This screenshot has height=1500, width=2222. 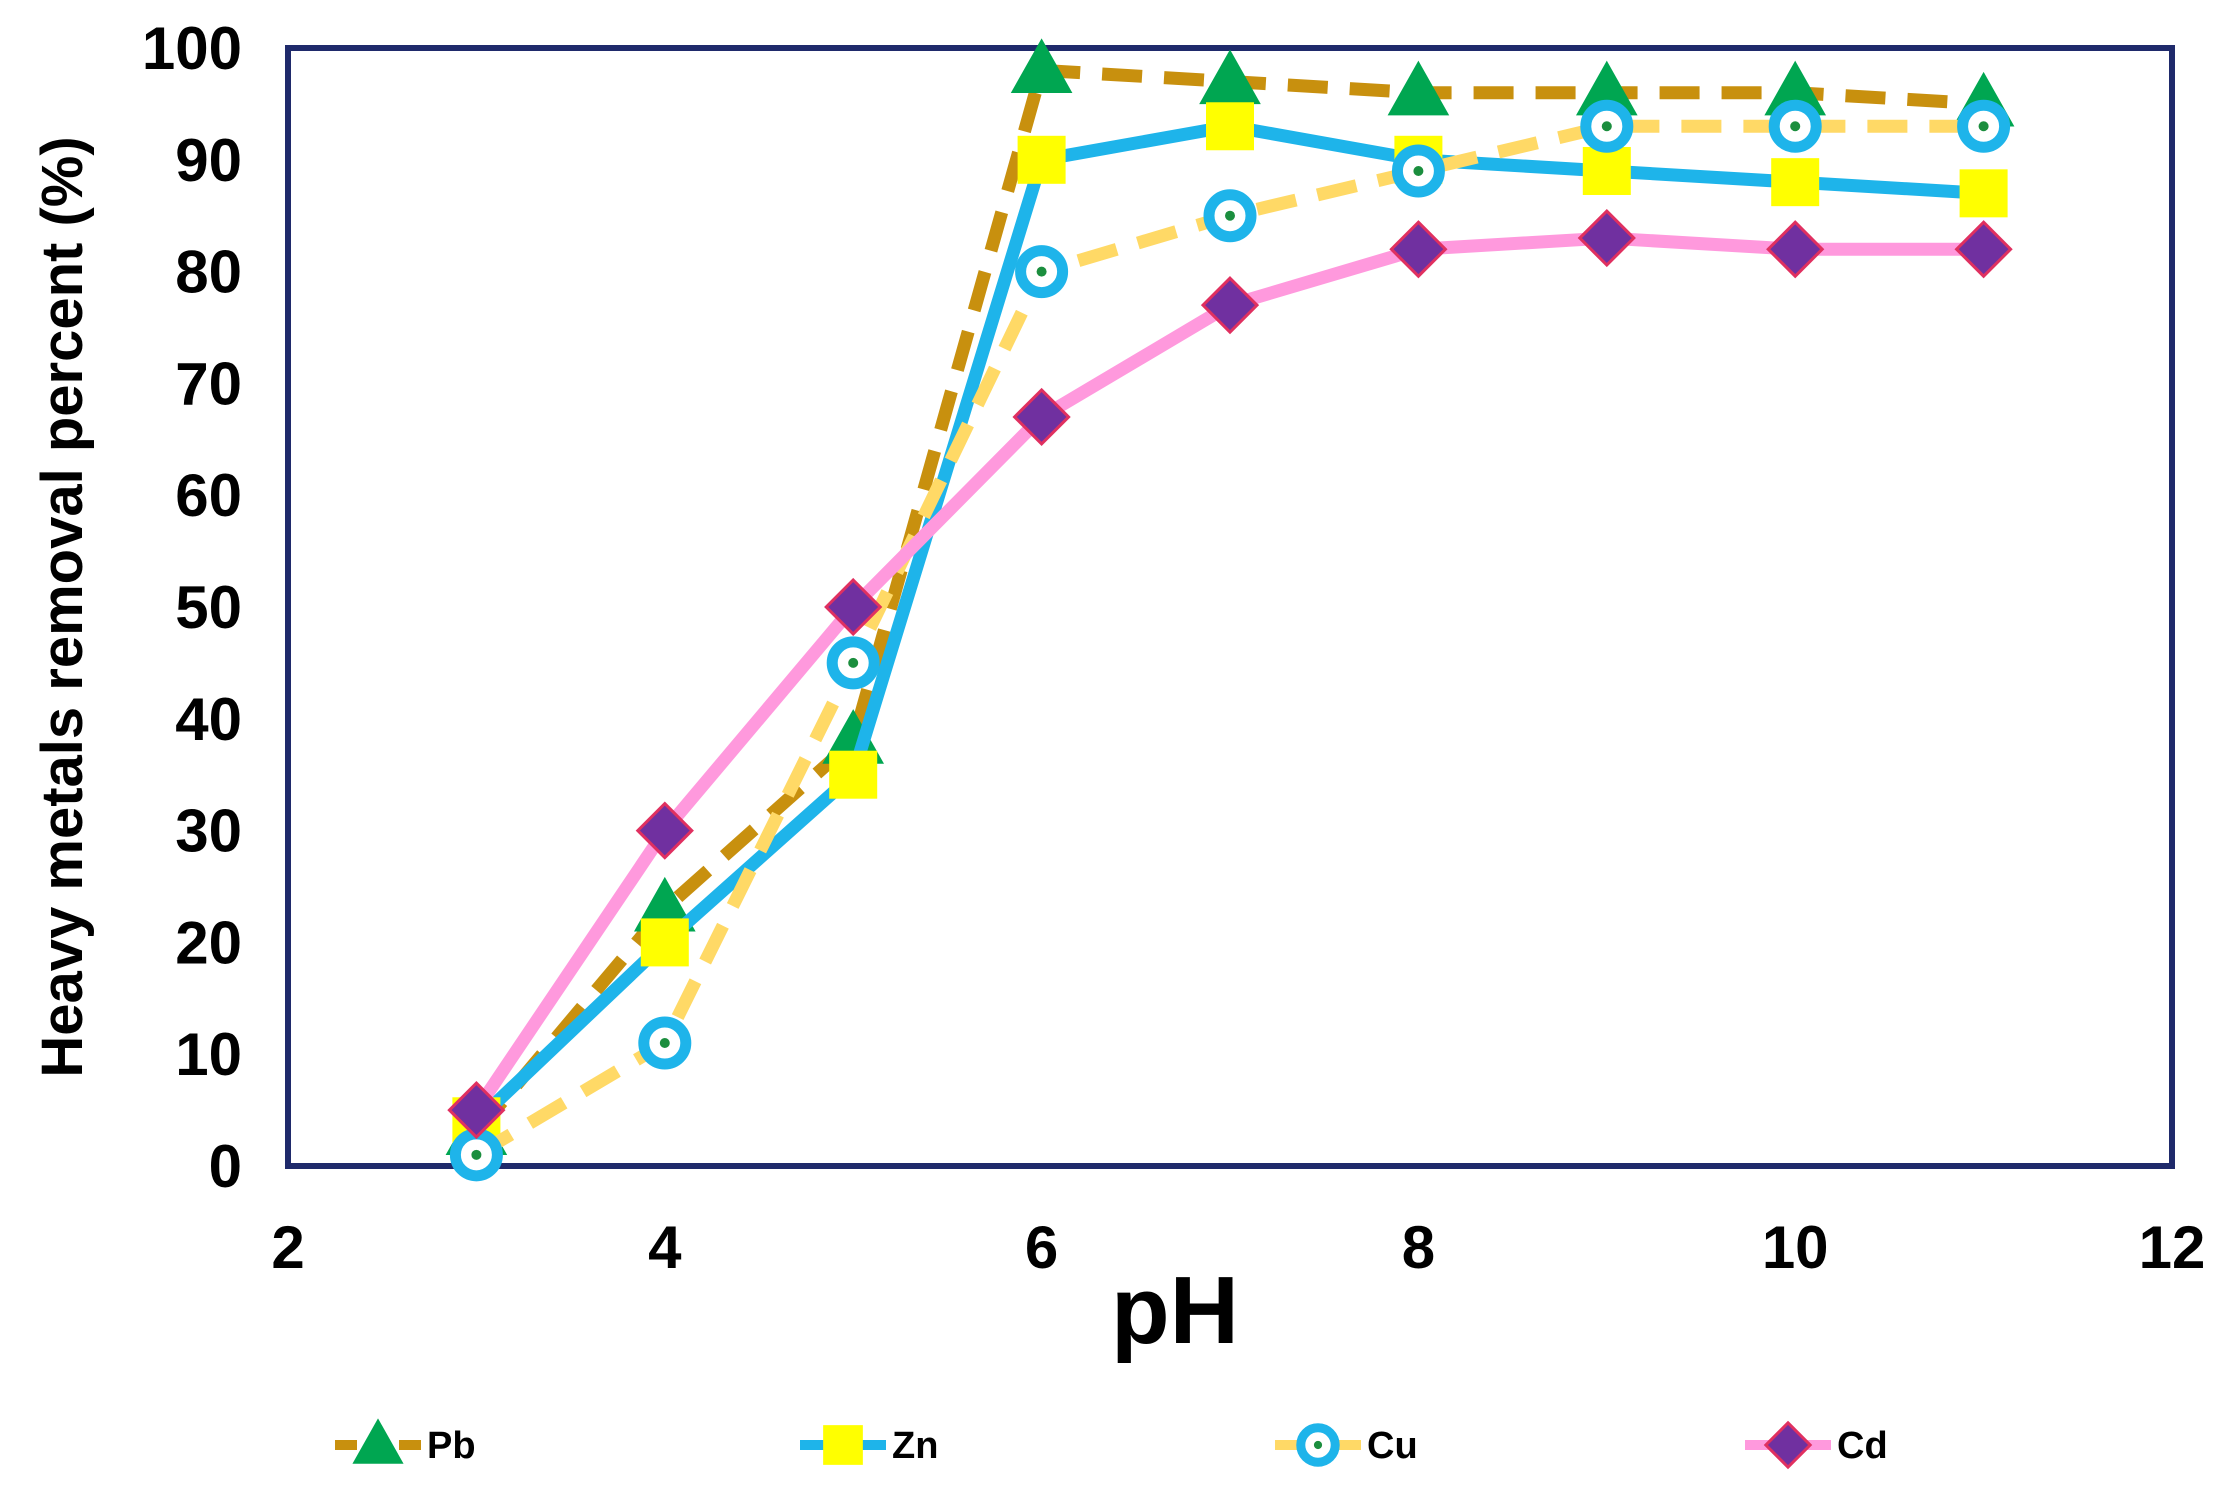 What do you see at coordinates (1862, 1446) in the screenshot?
I see `legend-label: Cd` at bounding box center [1862, 1446].